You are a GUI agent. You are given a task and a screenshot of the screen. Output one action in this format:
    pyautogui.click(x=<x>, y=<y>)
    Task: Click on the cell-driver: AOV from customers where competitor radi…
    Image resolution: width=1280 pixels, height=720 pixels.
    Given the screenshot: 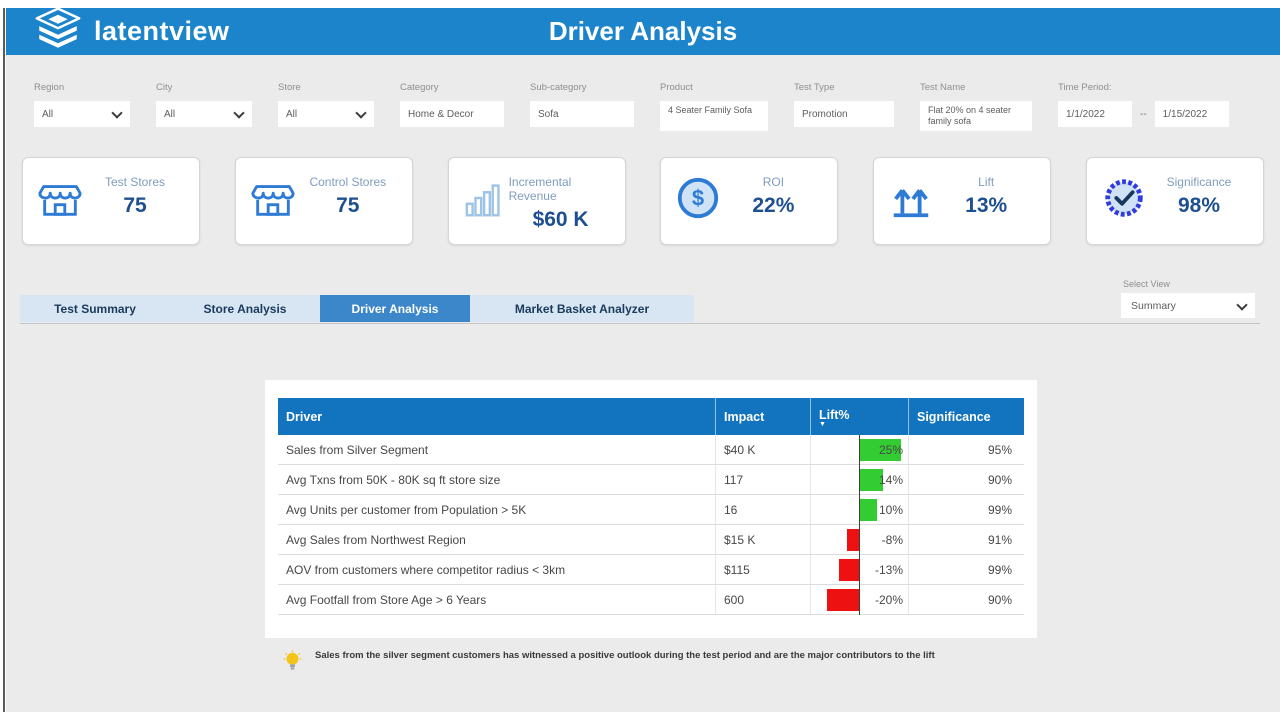 What is the action you would take?
    pyautogui.click(x=426, y=569)
    